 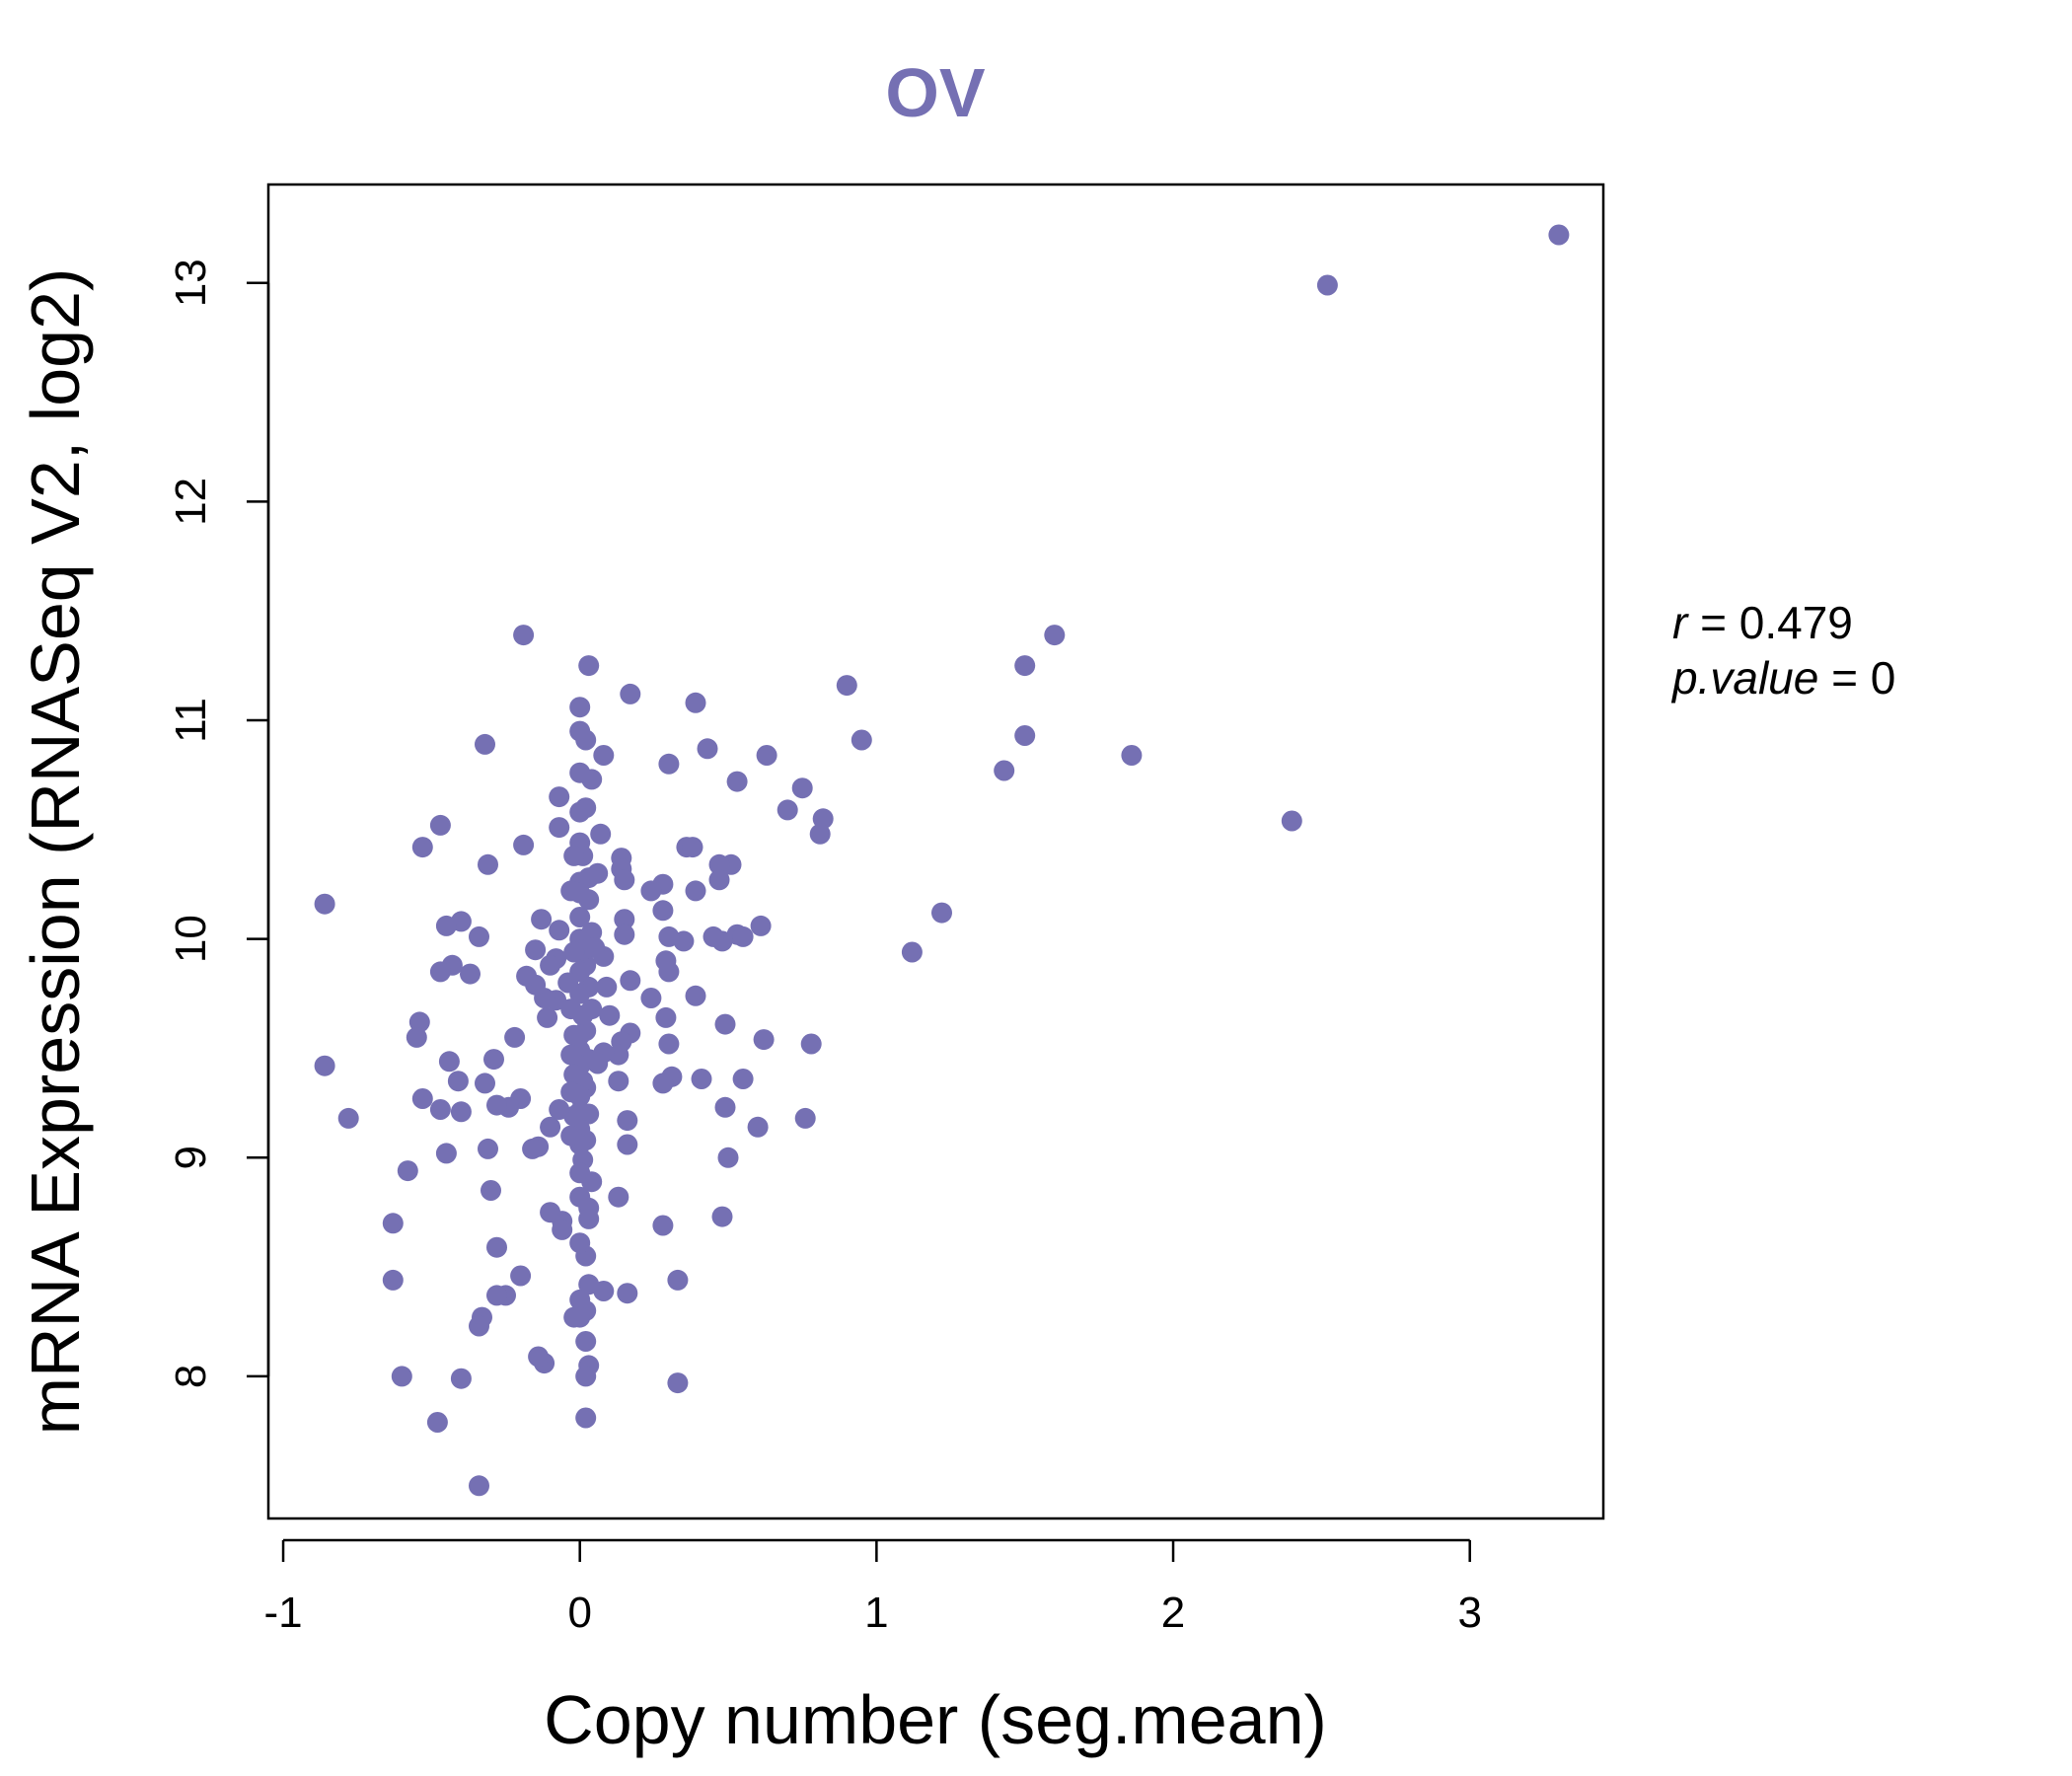 What do you see at coordinates (191, 721) in the screenshot?
I see `y-tick-label: 11` at bounding box center [191, 721].